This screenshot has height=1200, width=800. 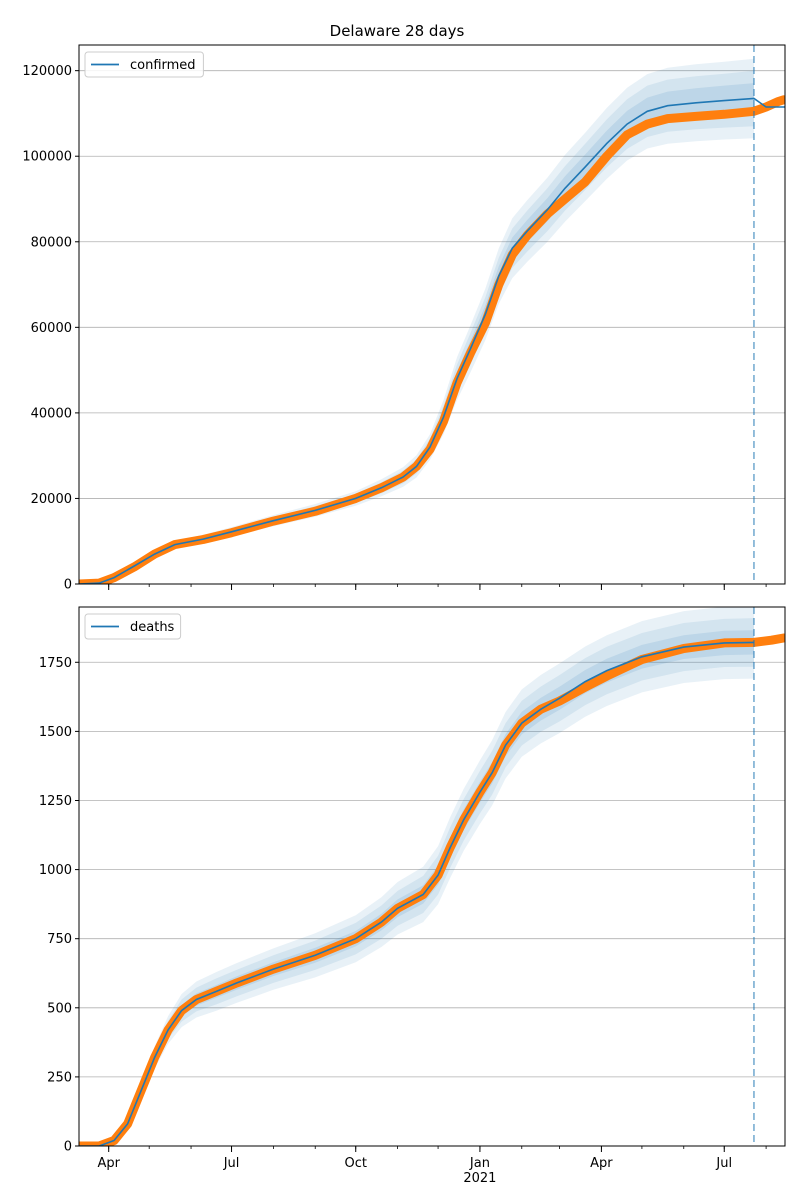 I want to click on y-tick-label: 1750, so click(x=55, y=663).